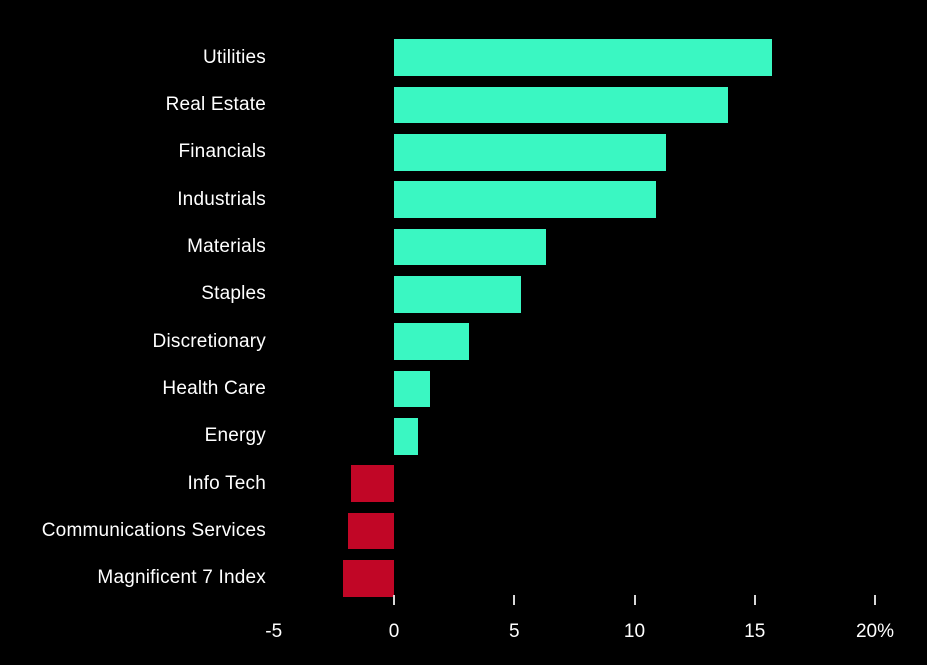 The height and width of the screenshot is (665, 927). I want to click on category-label-financials: Financials, so click(222, 152).